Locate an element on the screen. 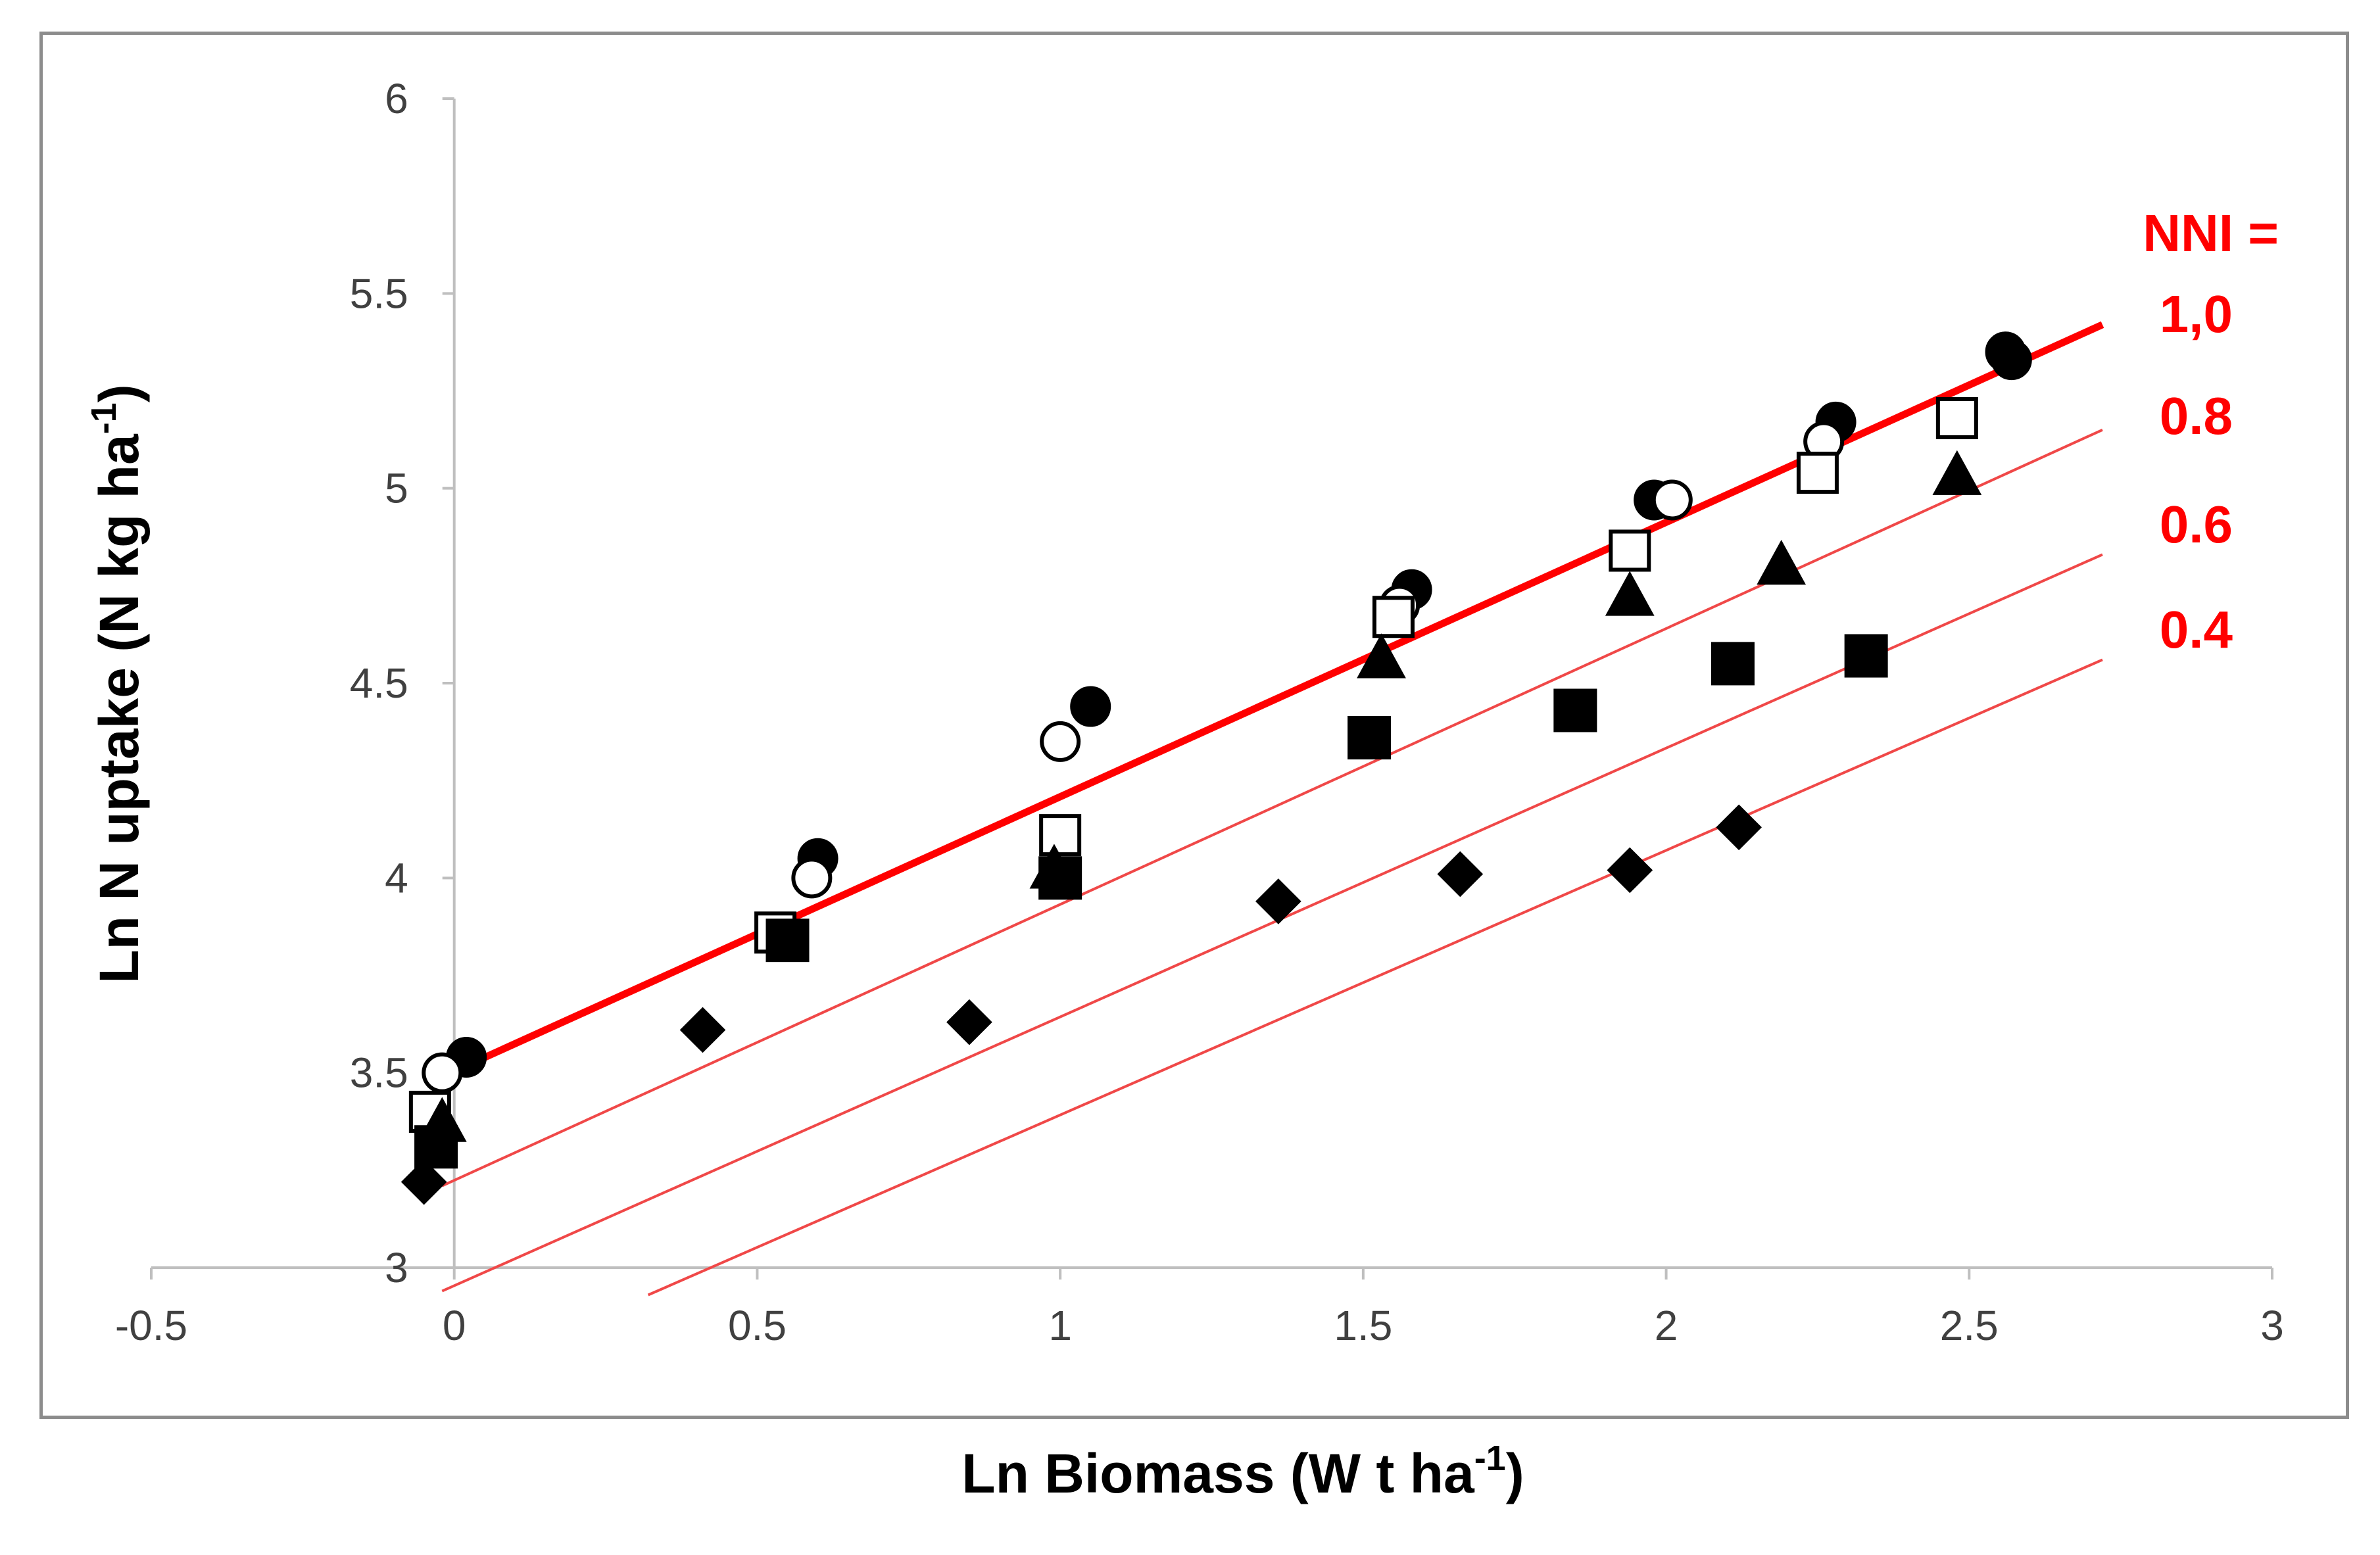 This screenshot has height=1555, width=2380. x-tick-label: 1 is located at coordinates (1060, 1325).